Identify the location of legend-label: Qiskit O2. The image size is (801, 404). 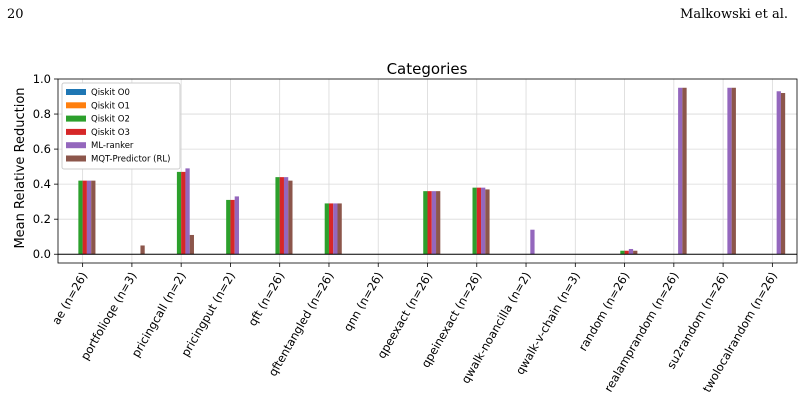
(110, 120).